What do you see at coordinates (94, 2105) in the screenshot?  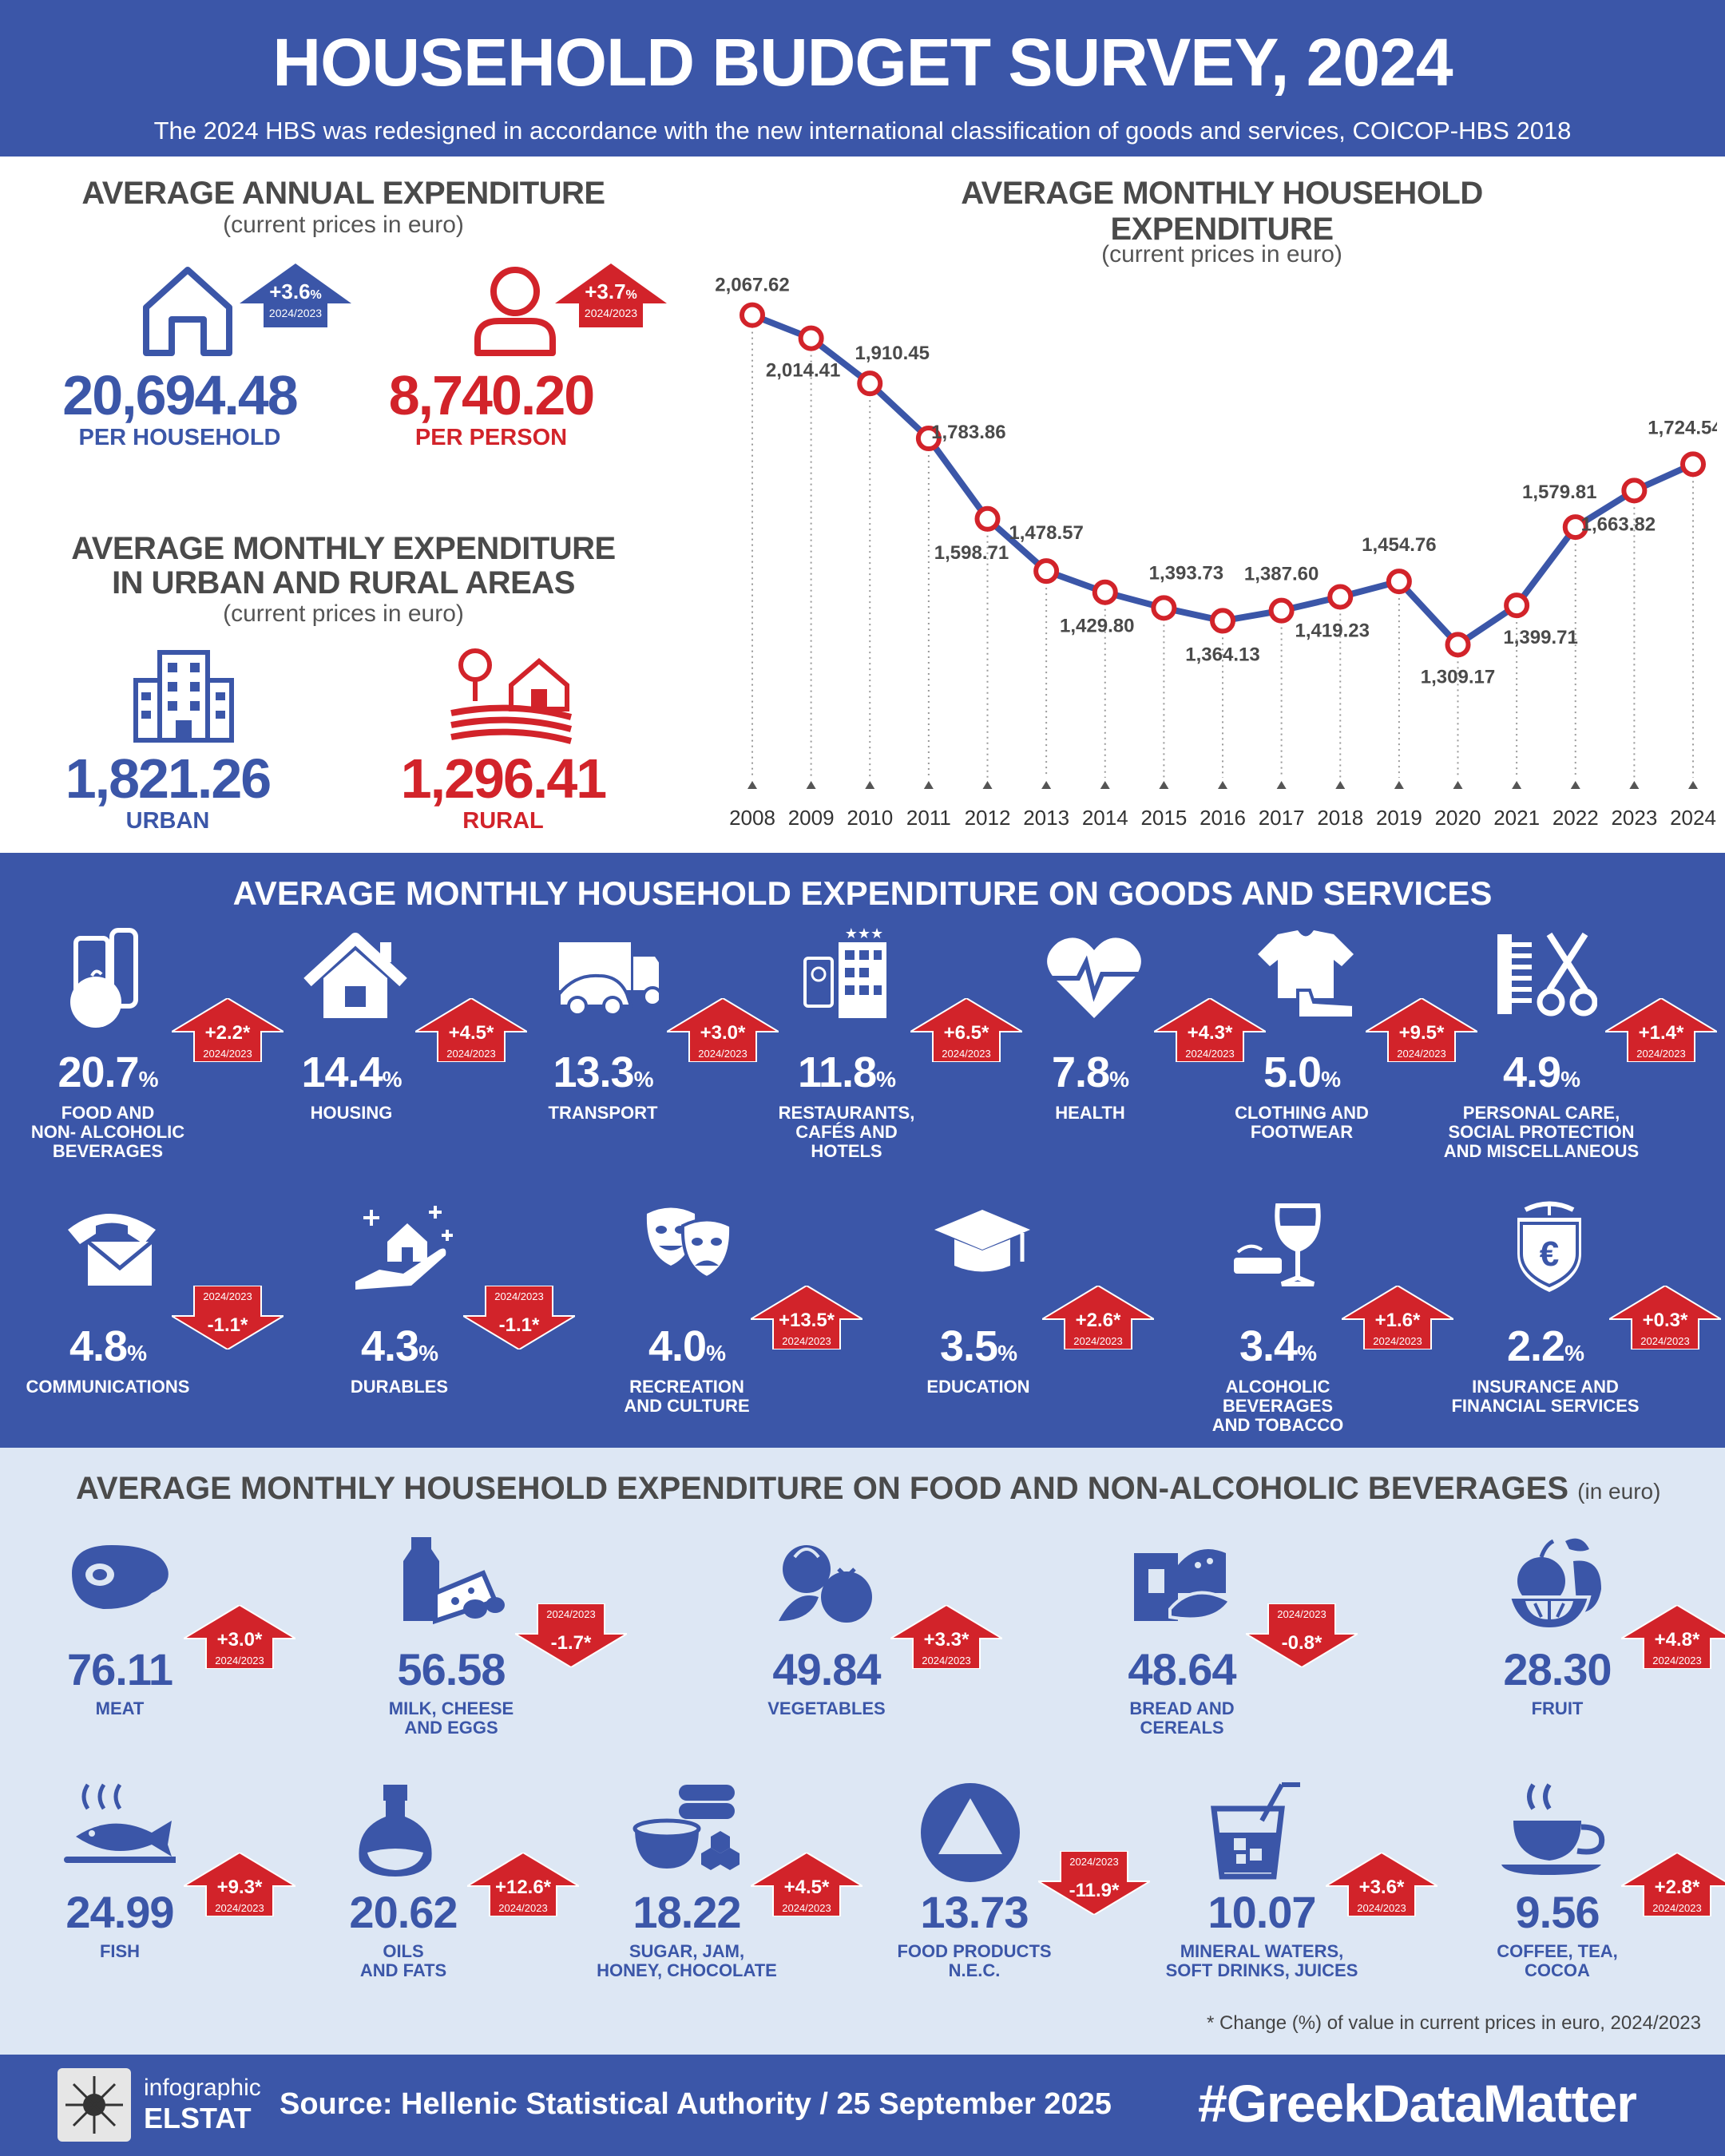 I see `elstat-star-icon` at bounding box center [94, 2105].